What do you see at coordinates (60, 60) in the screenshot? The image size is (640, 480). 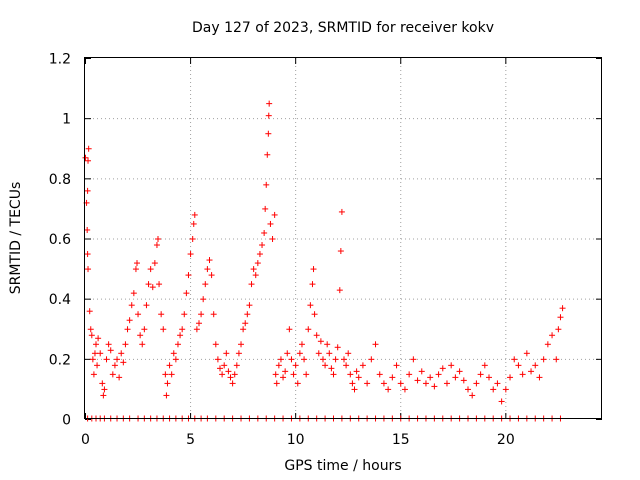 I see `y-tick-label: 1.2` at bounding box center [60, 60].